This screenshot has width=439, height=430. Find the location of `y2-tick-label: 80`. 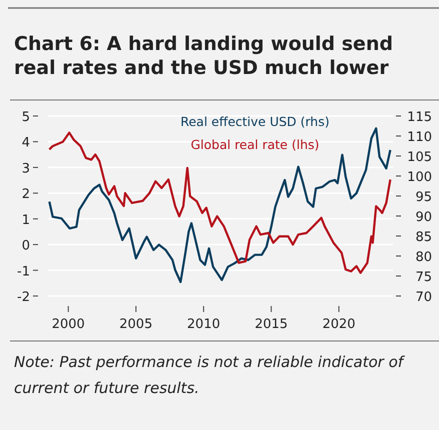

y2-tick-label: 80 is located at coordinates (423, 257).